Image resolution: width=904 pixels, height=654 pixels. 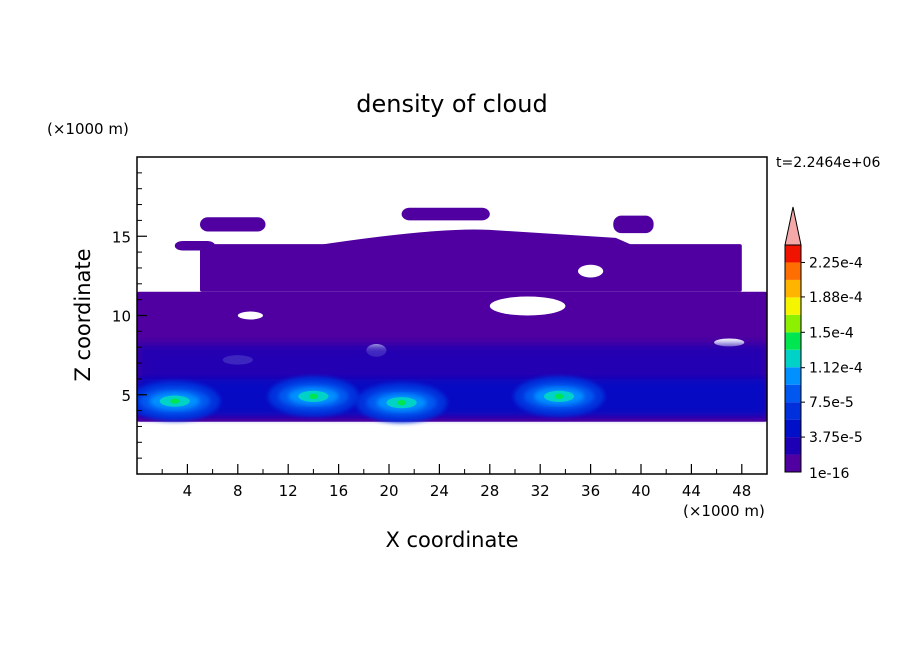 I want to click on colorbar-tick-label: 2.25e-4, so click(x=836, y=263).